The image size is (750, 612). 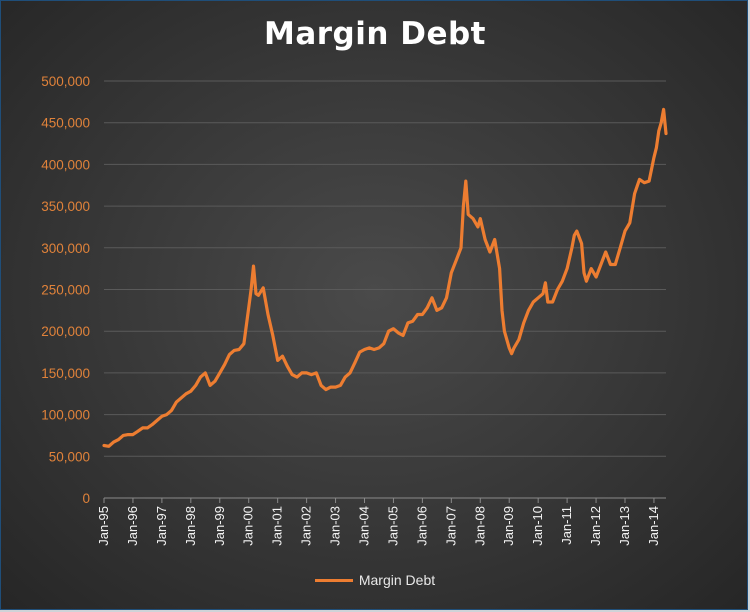 What do you see at coordinates (450, 526) in the screenshot?
I see `x-tick-label: Jan-07` at bounding box center [450, 526].